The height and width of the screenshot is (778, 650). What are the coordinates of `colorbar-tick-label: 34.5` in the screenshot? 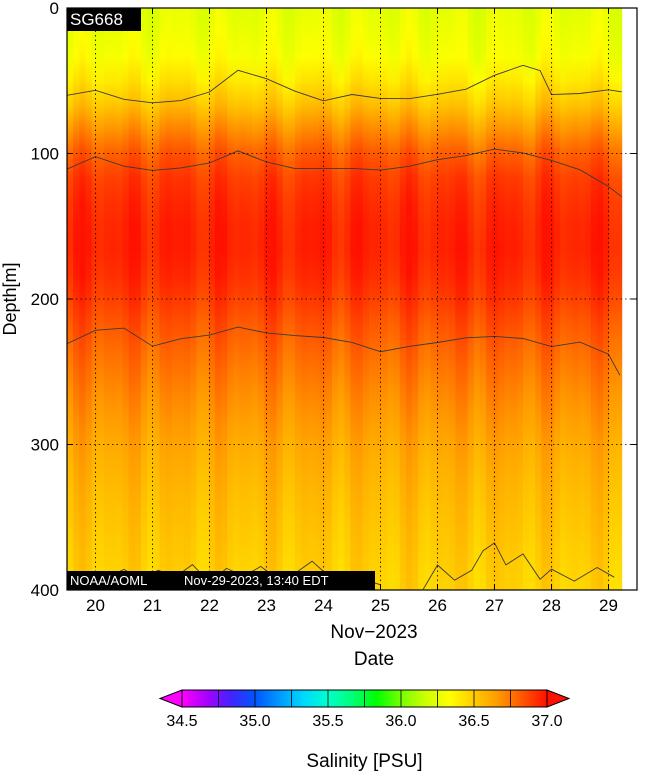 It's located at (181, 721).